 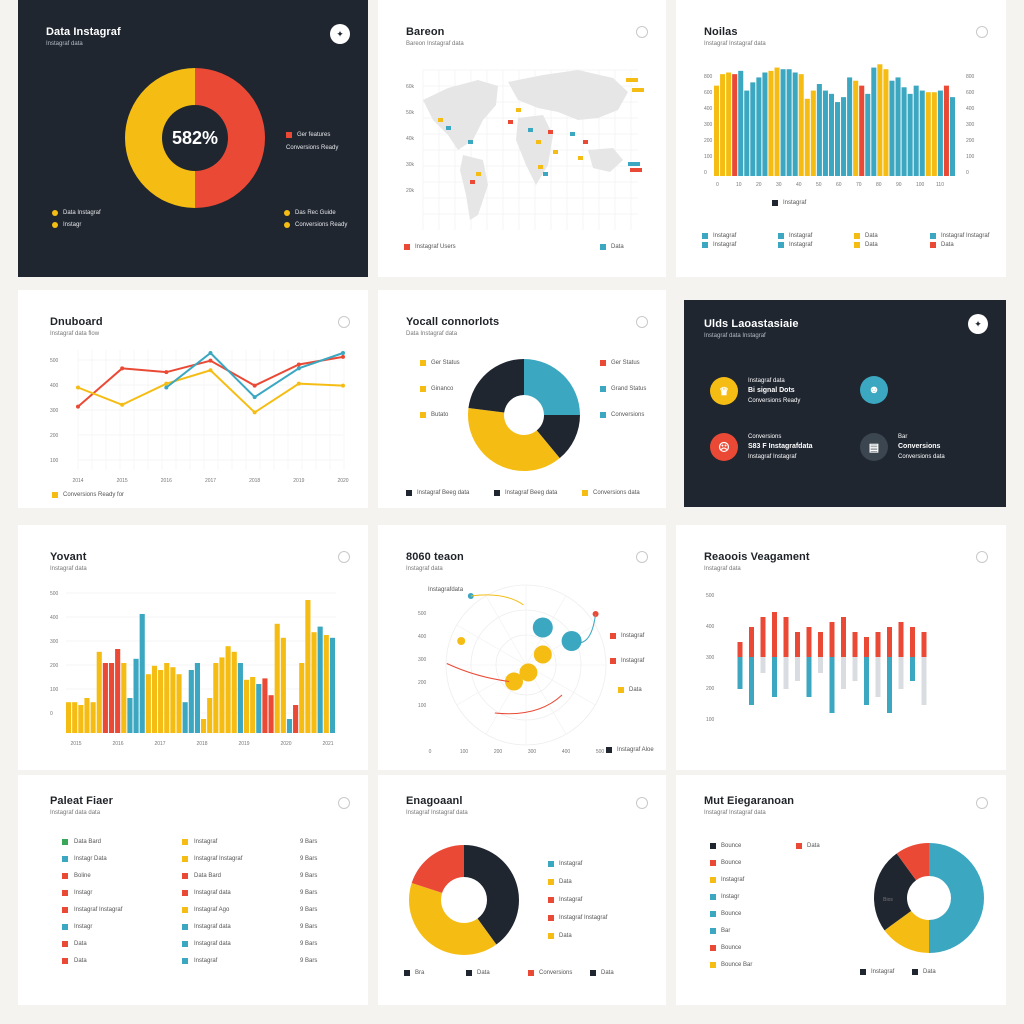 What do you see at coordinates (206, 961) in the screenshot?
I see `list-label: Instagraf` at bounding box center [206, 961].